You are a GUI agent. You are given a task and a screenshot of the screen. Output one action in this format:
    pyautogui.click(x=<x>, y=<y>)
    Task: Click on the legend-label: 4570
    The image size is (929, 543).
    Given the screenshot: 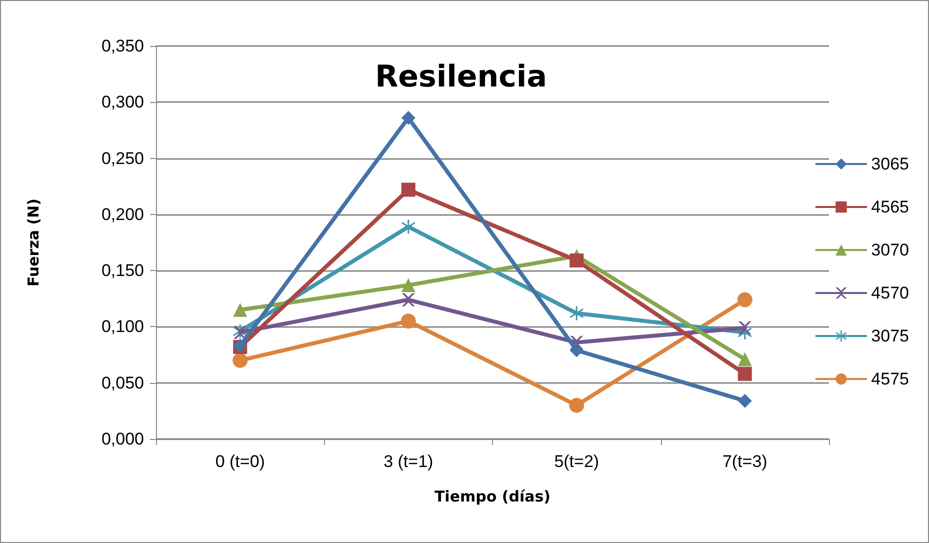 What is the action you would take?
    pyautogui.click(x=890, y=293)
    